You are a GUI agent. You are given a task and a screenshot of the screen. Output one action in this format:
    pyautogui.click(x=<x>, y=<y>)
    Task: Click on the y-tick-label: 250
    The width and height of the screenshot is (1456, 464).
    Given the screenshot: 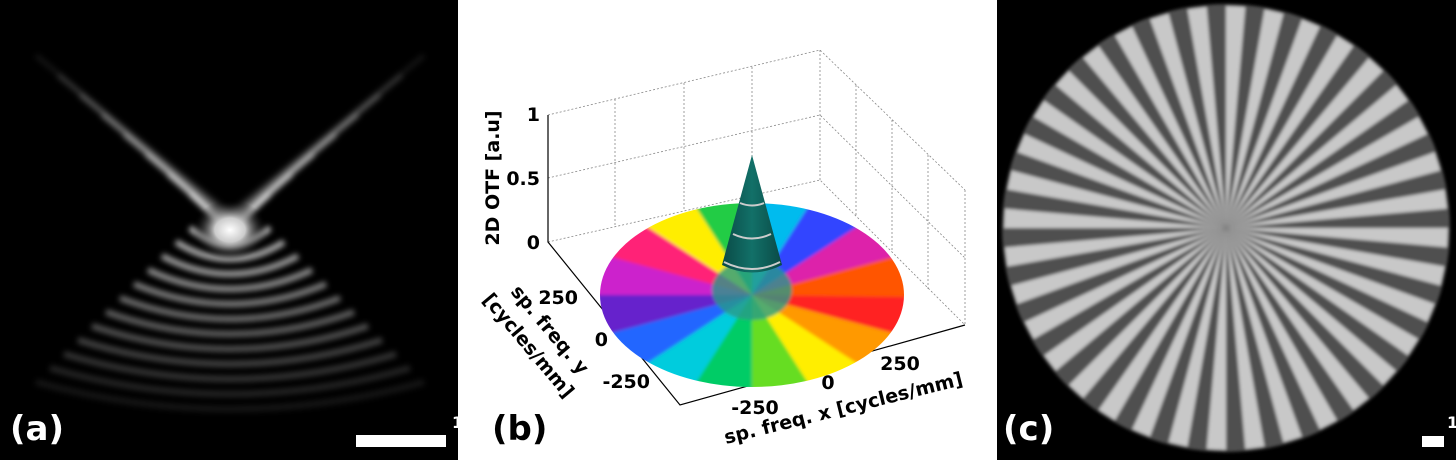 What is the action you would take?
    pyautogui.click(x=558, y=298)
    